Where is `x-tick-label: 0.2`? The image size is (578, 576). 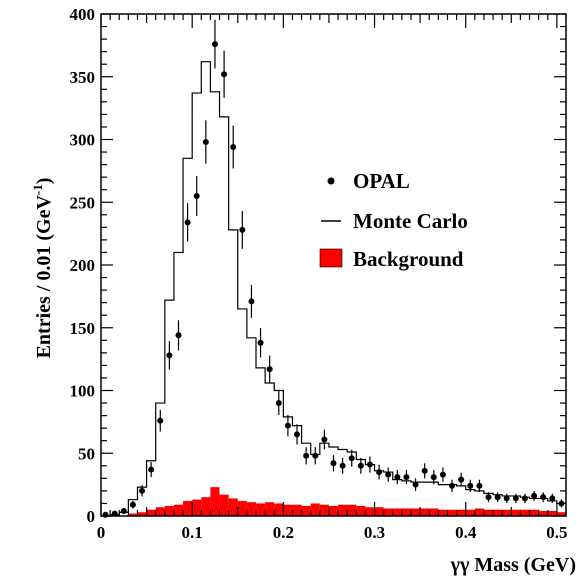
x-tick-label: 0.2 is located at coordinates (283, 532).